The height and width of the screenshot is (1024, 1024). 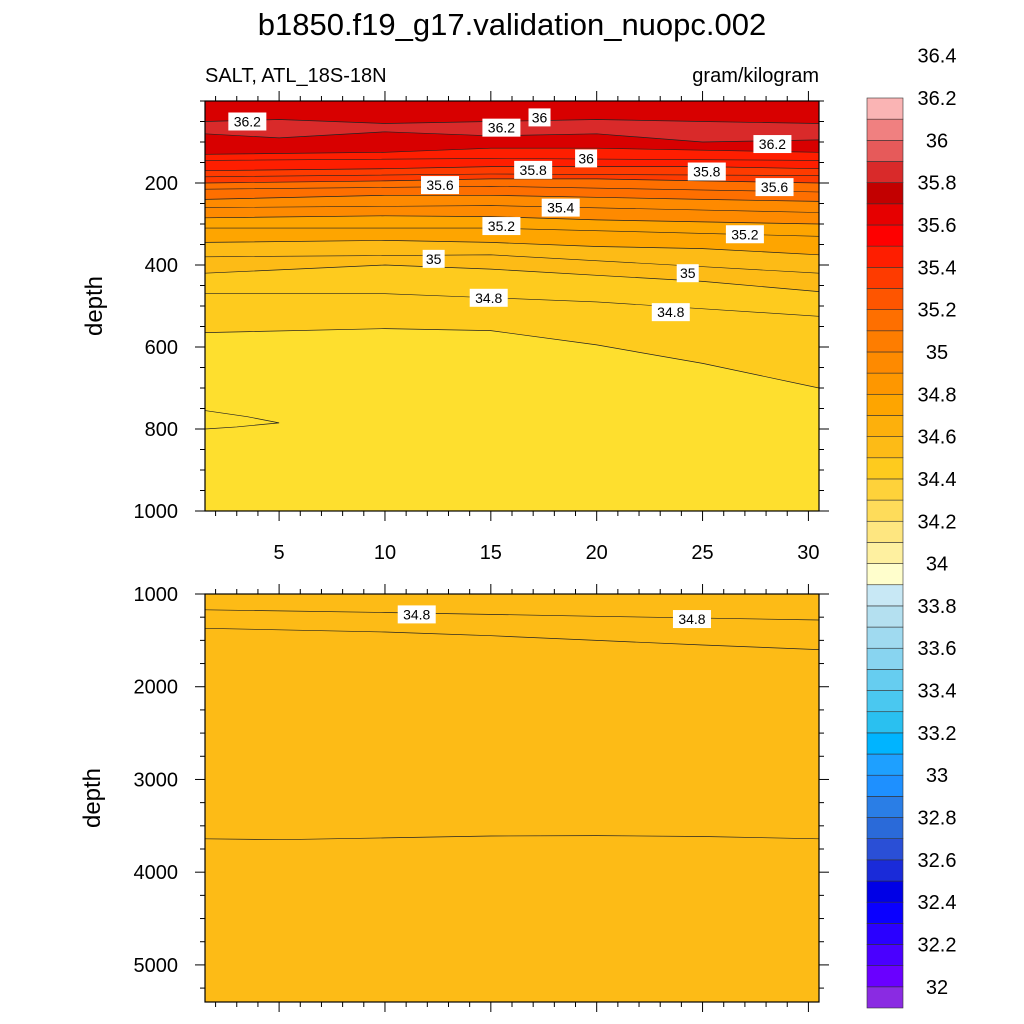 I want to click on subtitle-right: gram/kilogram, so click(x=755, y=76).